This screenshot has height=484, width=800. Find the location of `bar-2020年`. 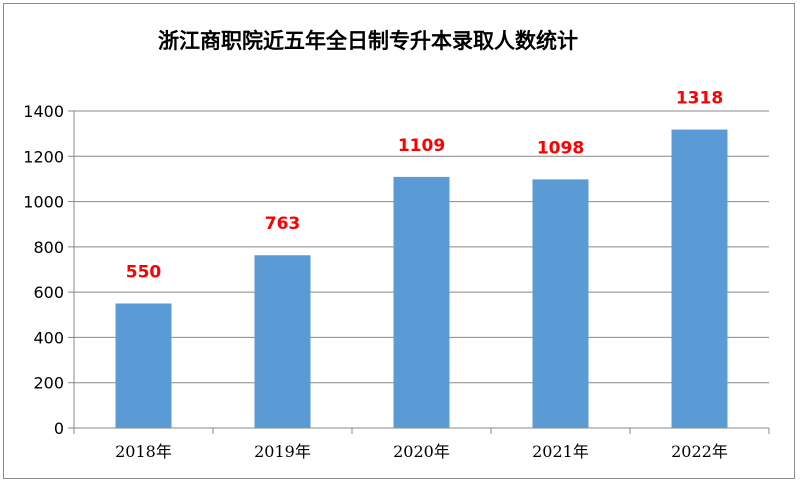

bar-2020年 is located at coordinates (421, 302).